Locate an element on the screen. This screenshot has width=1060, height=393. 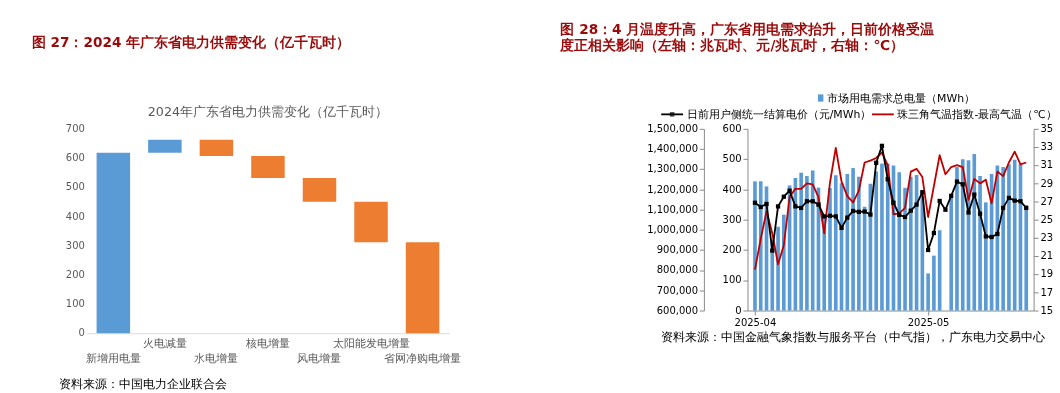
y3-tick-label: 200 is located at coordinates (732, 250).